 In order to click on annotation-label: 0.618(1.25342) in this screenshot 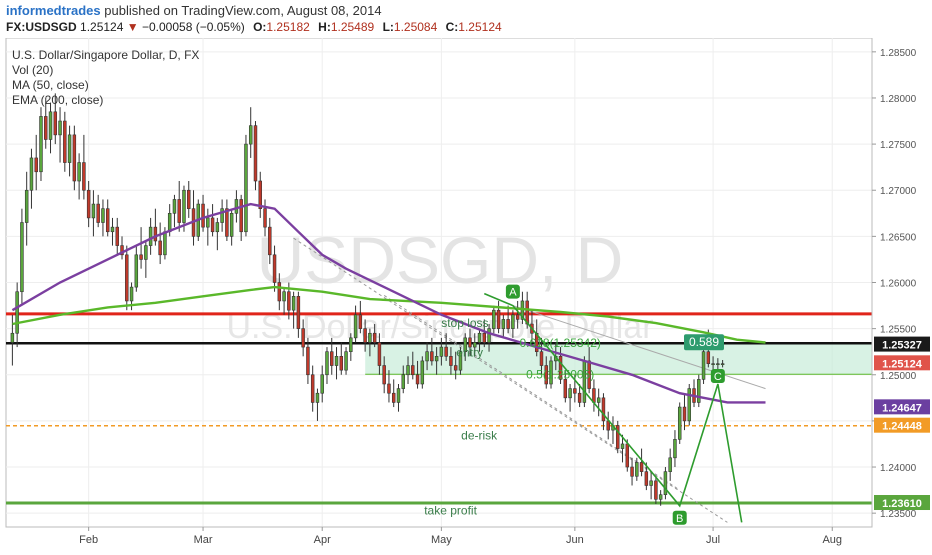, I will do `click(560, 343)`.